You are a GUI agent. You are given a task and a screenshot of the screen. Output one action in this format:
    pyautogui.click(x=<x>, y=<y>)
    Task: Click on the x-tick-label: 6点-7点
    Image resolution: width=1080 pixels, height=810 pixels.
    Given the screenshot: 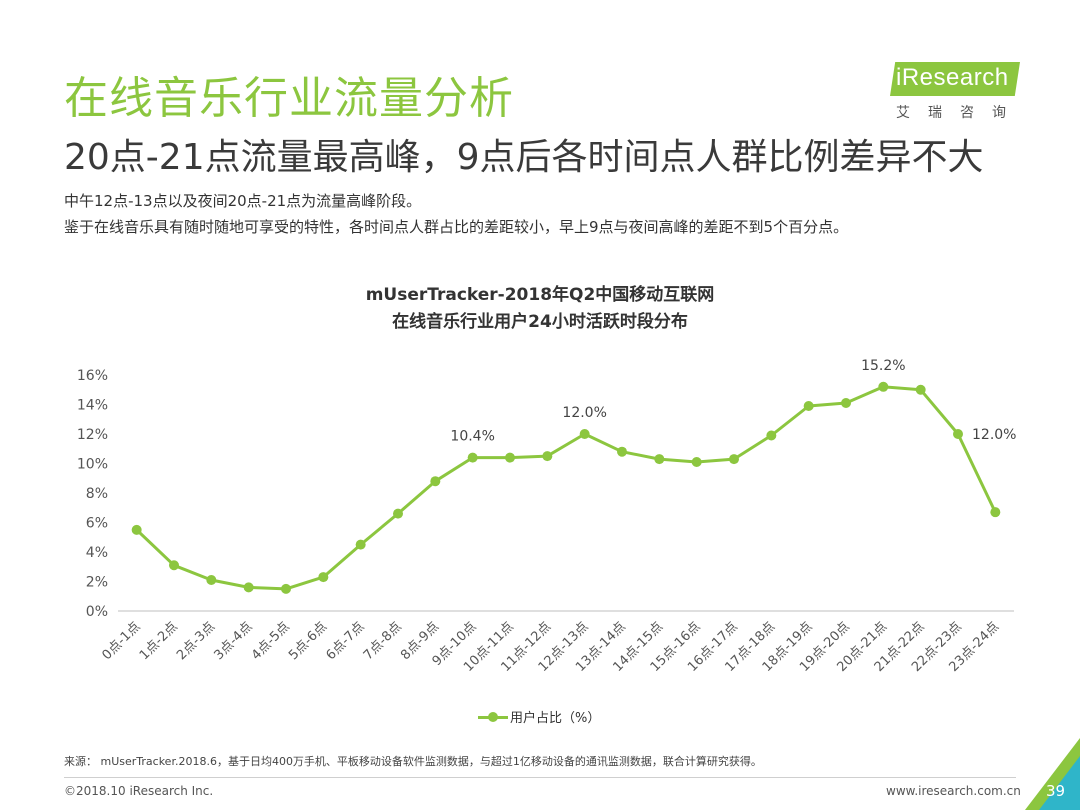 What is the action you would take?
    pyautogui.click(x=345, y=641)
    